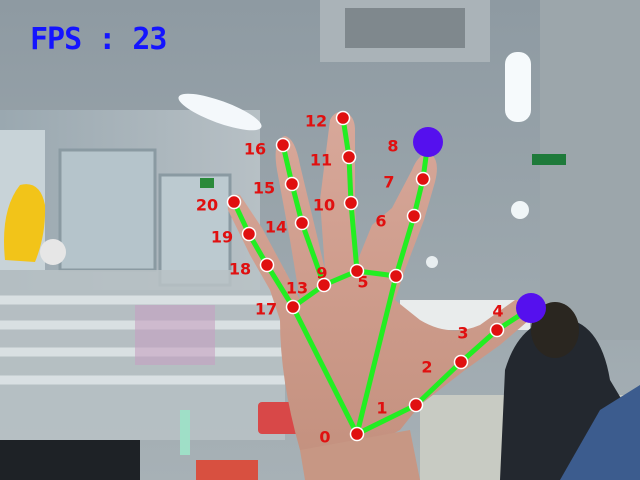 This screenshot has height=480, width=640. Describe the element at coordinates (222, 237) in the screenshot. I see `keypoint-label-19: 19` at that location.